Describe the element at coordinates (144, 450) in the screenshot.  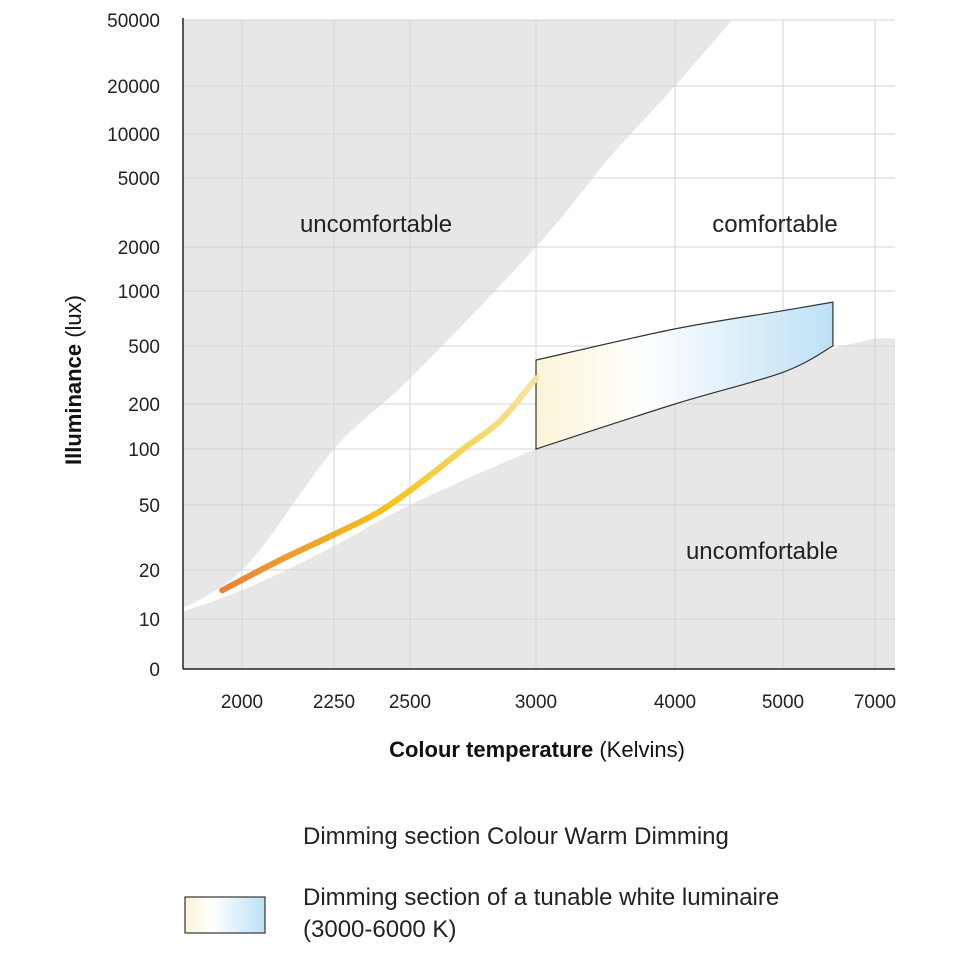
I see `y-tick-label-100: 100` at that location.